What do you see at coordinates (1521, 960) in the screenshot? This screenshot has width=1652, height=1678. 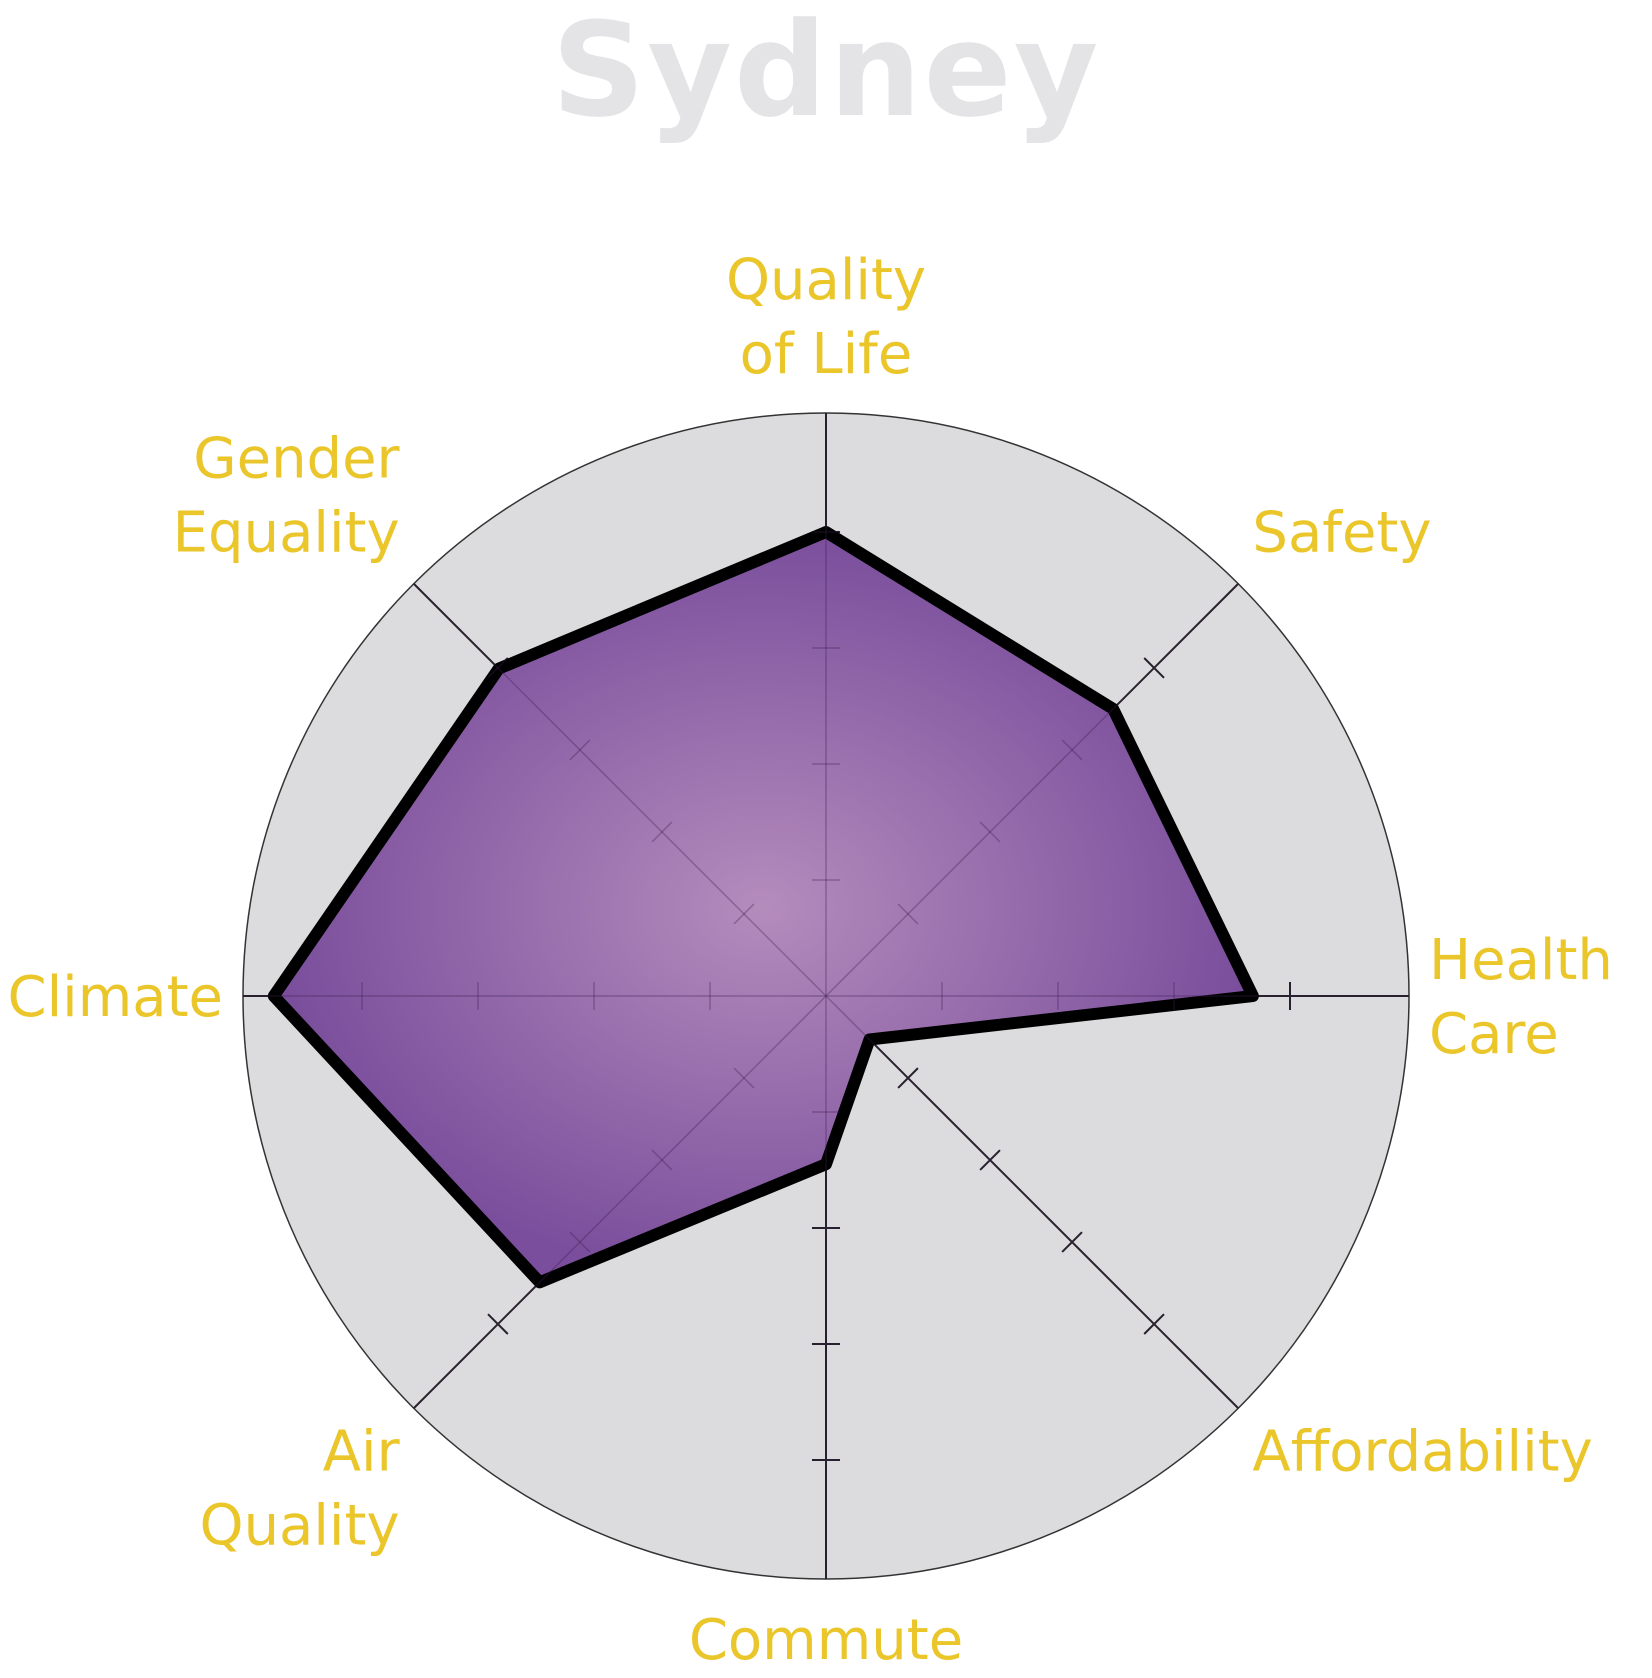 I see `axis-label-line: Health` at bounding box center [1521, 960].